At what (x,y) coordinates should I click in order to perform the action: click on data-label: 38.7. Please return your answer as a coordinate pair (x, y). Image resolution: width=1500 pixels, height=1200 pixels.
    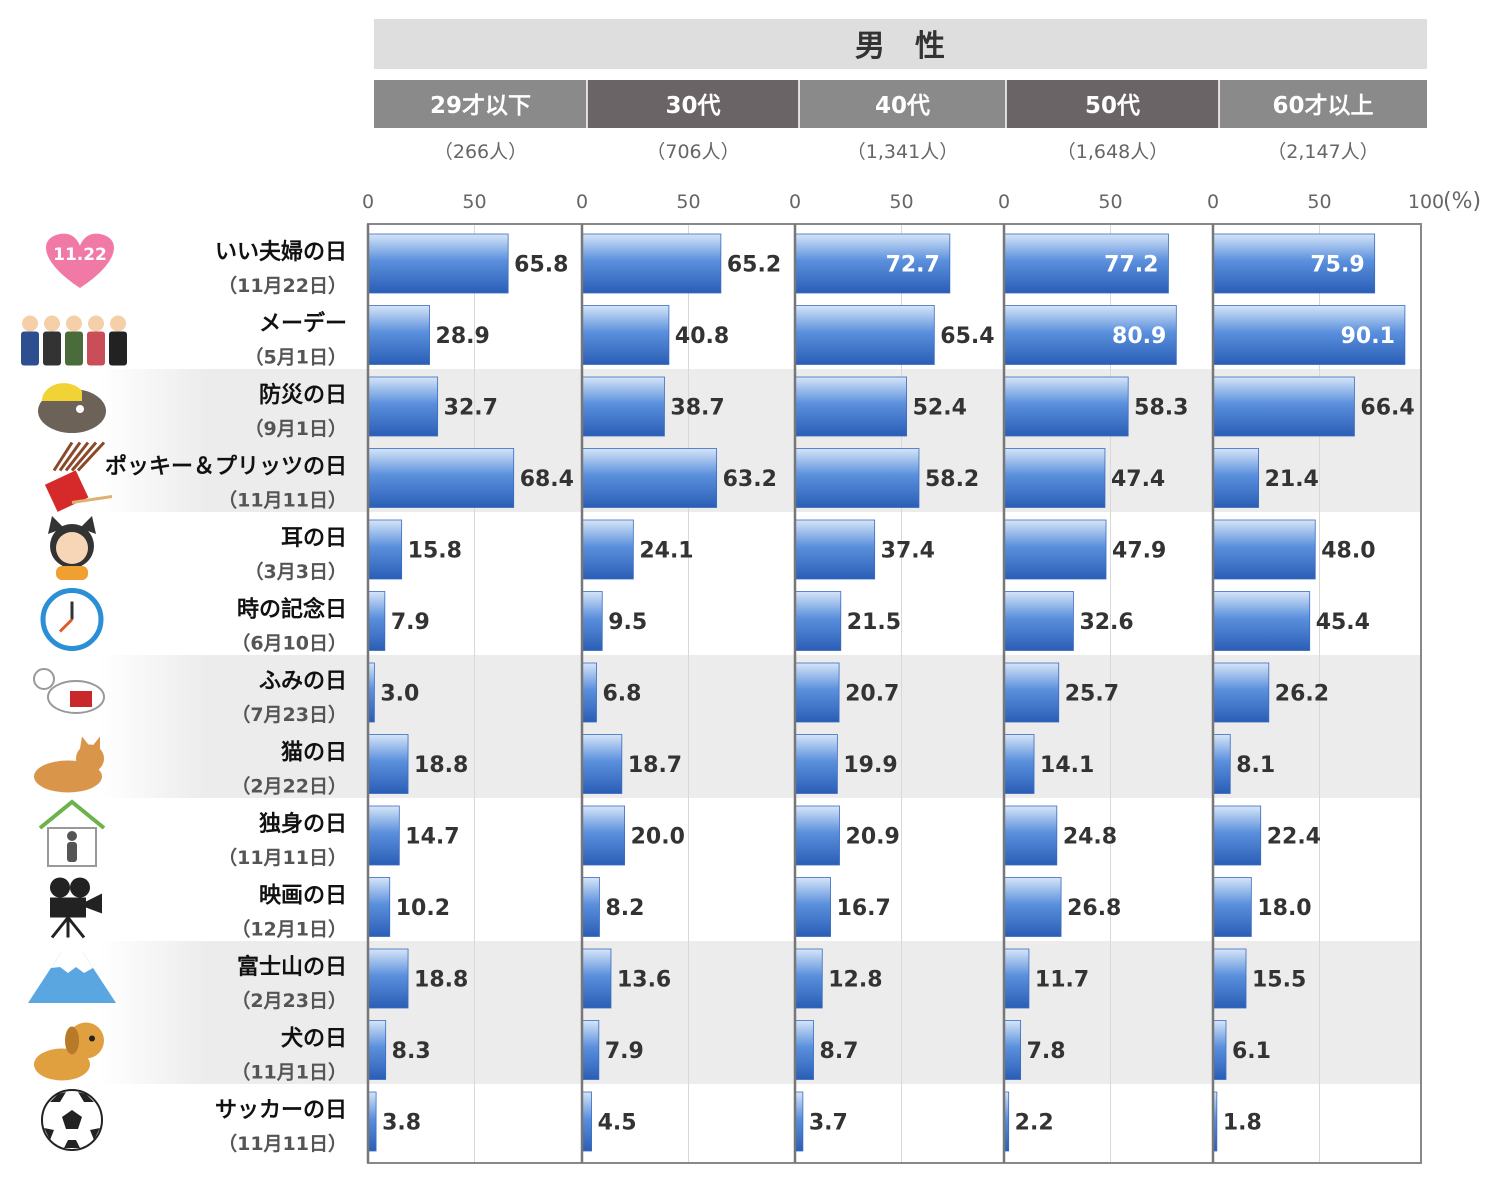
    Looking at the image, I should click on (697, 408).